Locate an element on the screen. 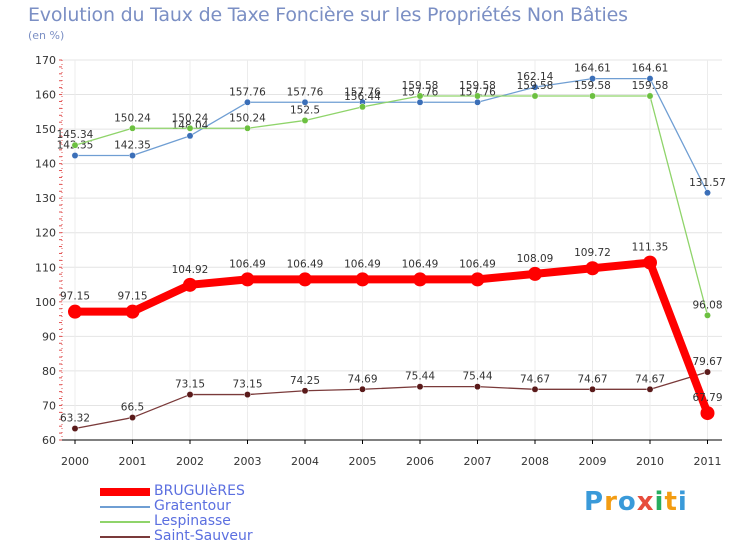 Image resolution: width=750 pixels, height=550 pixels. y-tick-label: 80 is located at coordinates (49, 371).